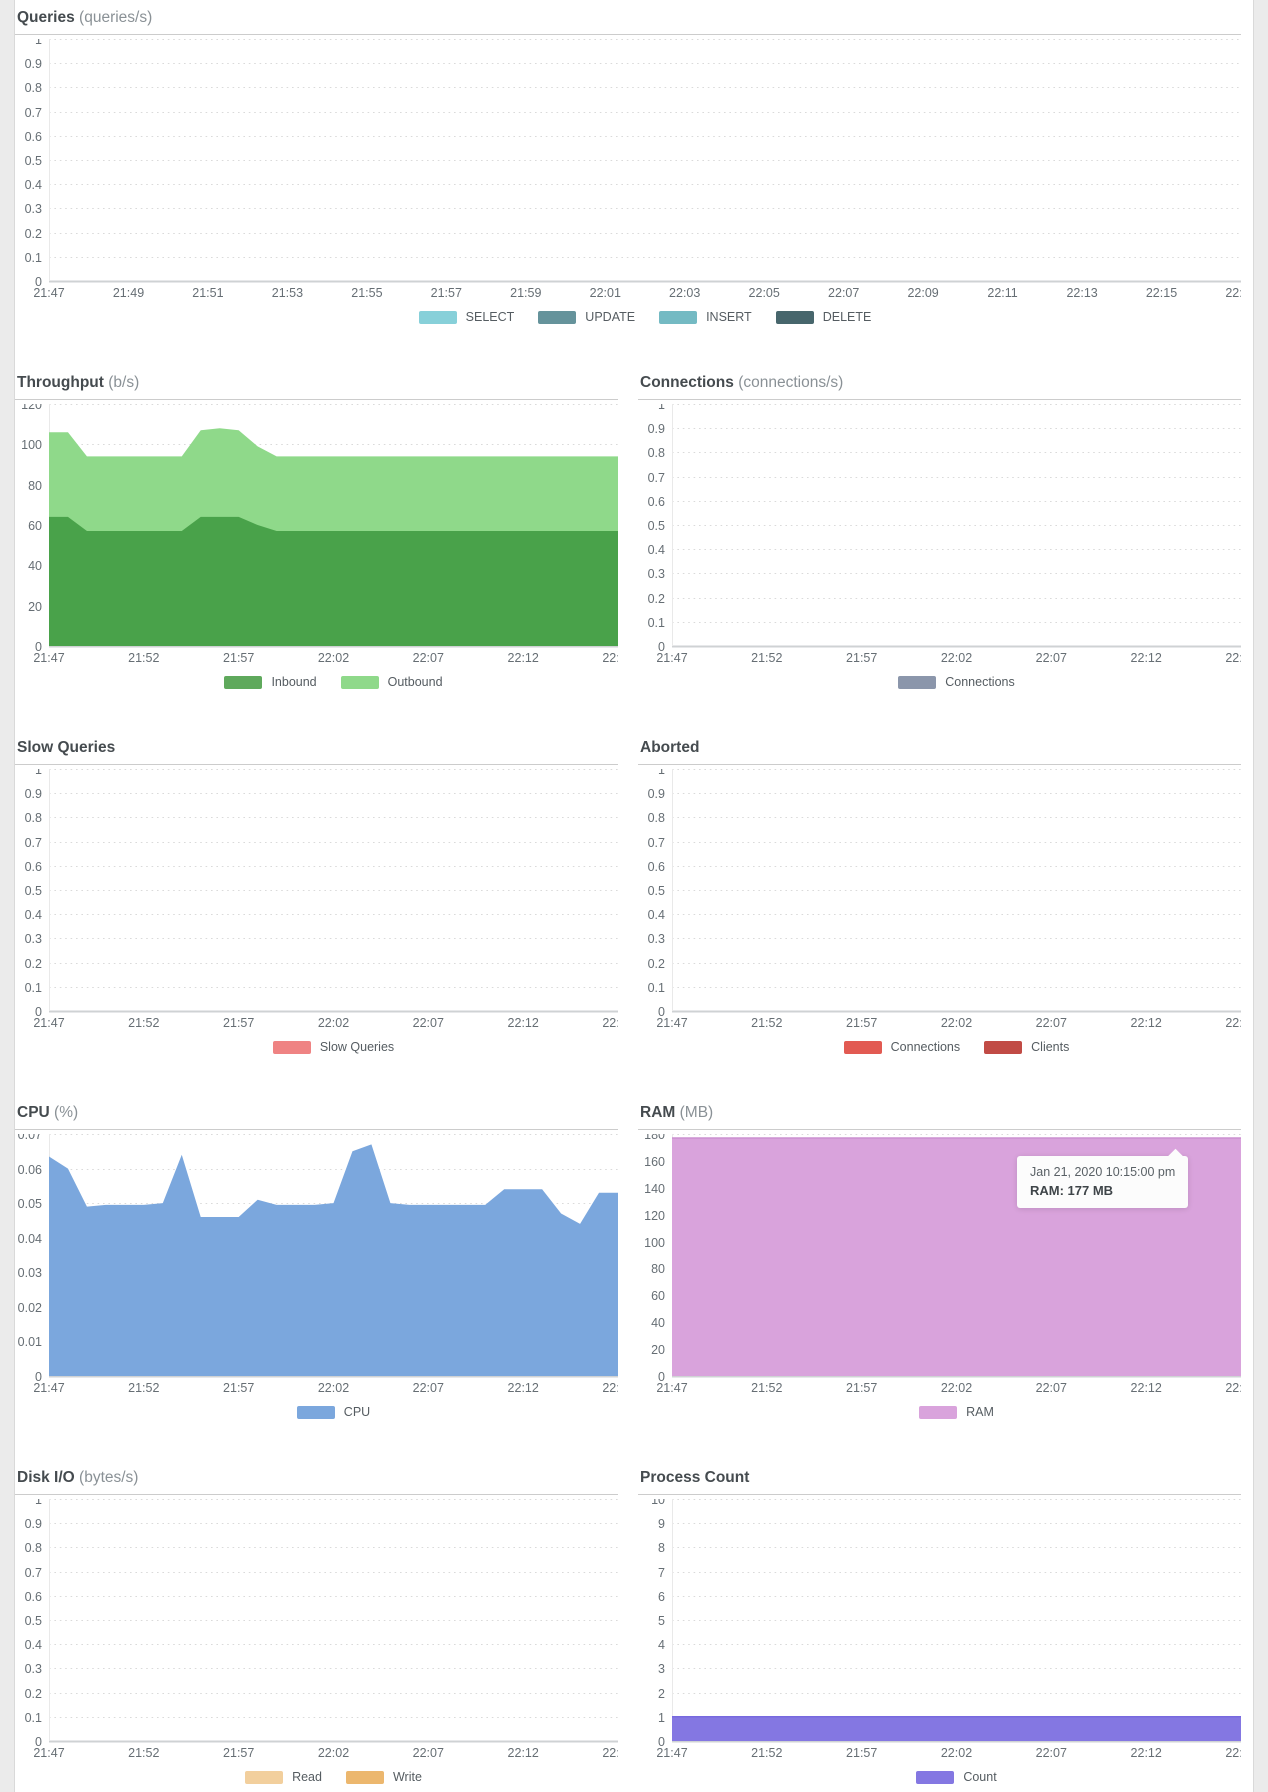 The image size is (1268, 1792). What do you see at coordinates (956, 1412) in the screenshot?
I see `legend-item-ram: RAM` at bounding box center [956, 1412].